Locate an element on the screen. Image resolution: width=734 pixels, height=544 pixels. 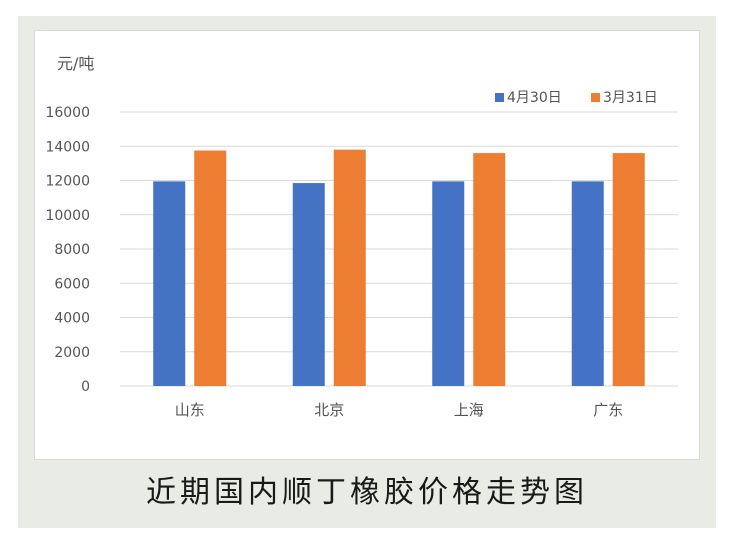
x-category-label: 山东 is located at coordinates (190, 410).